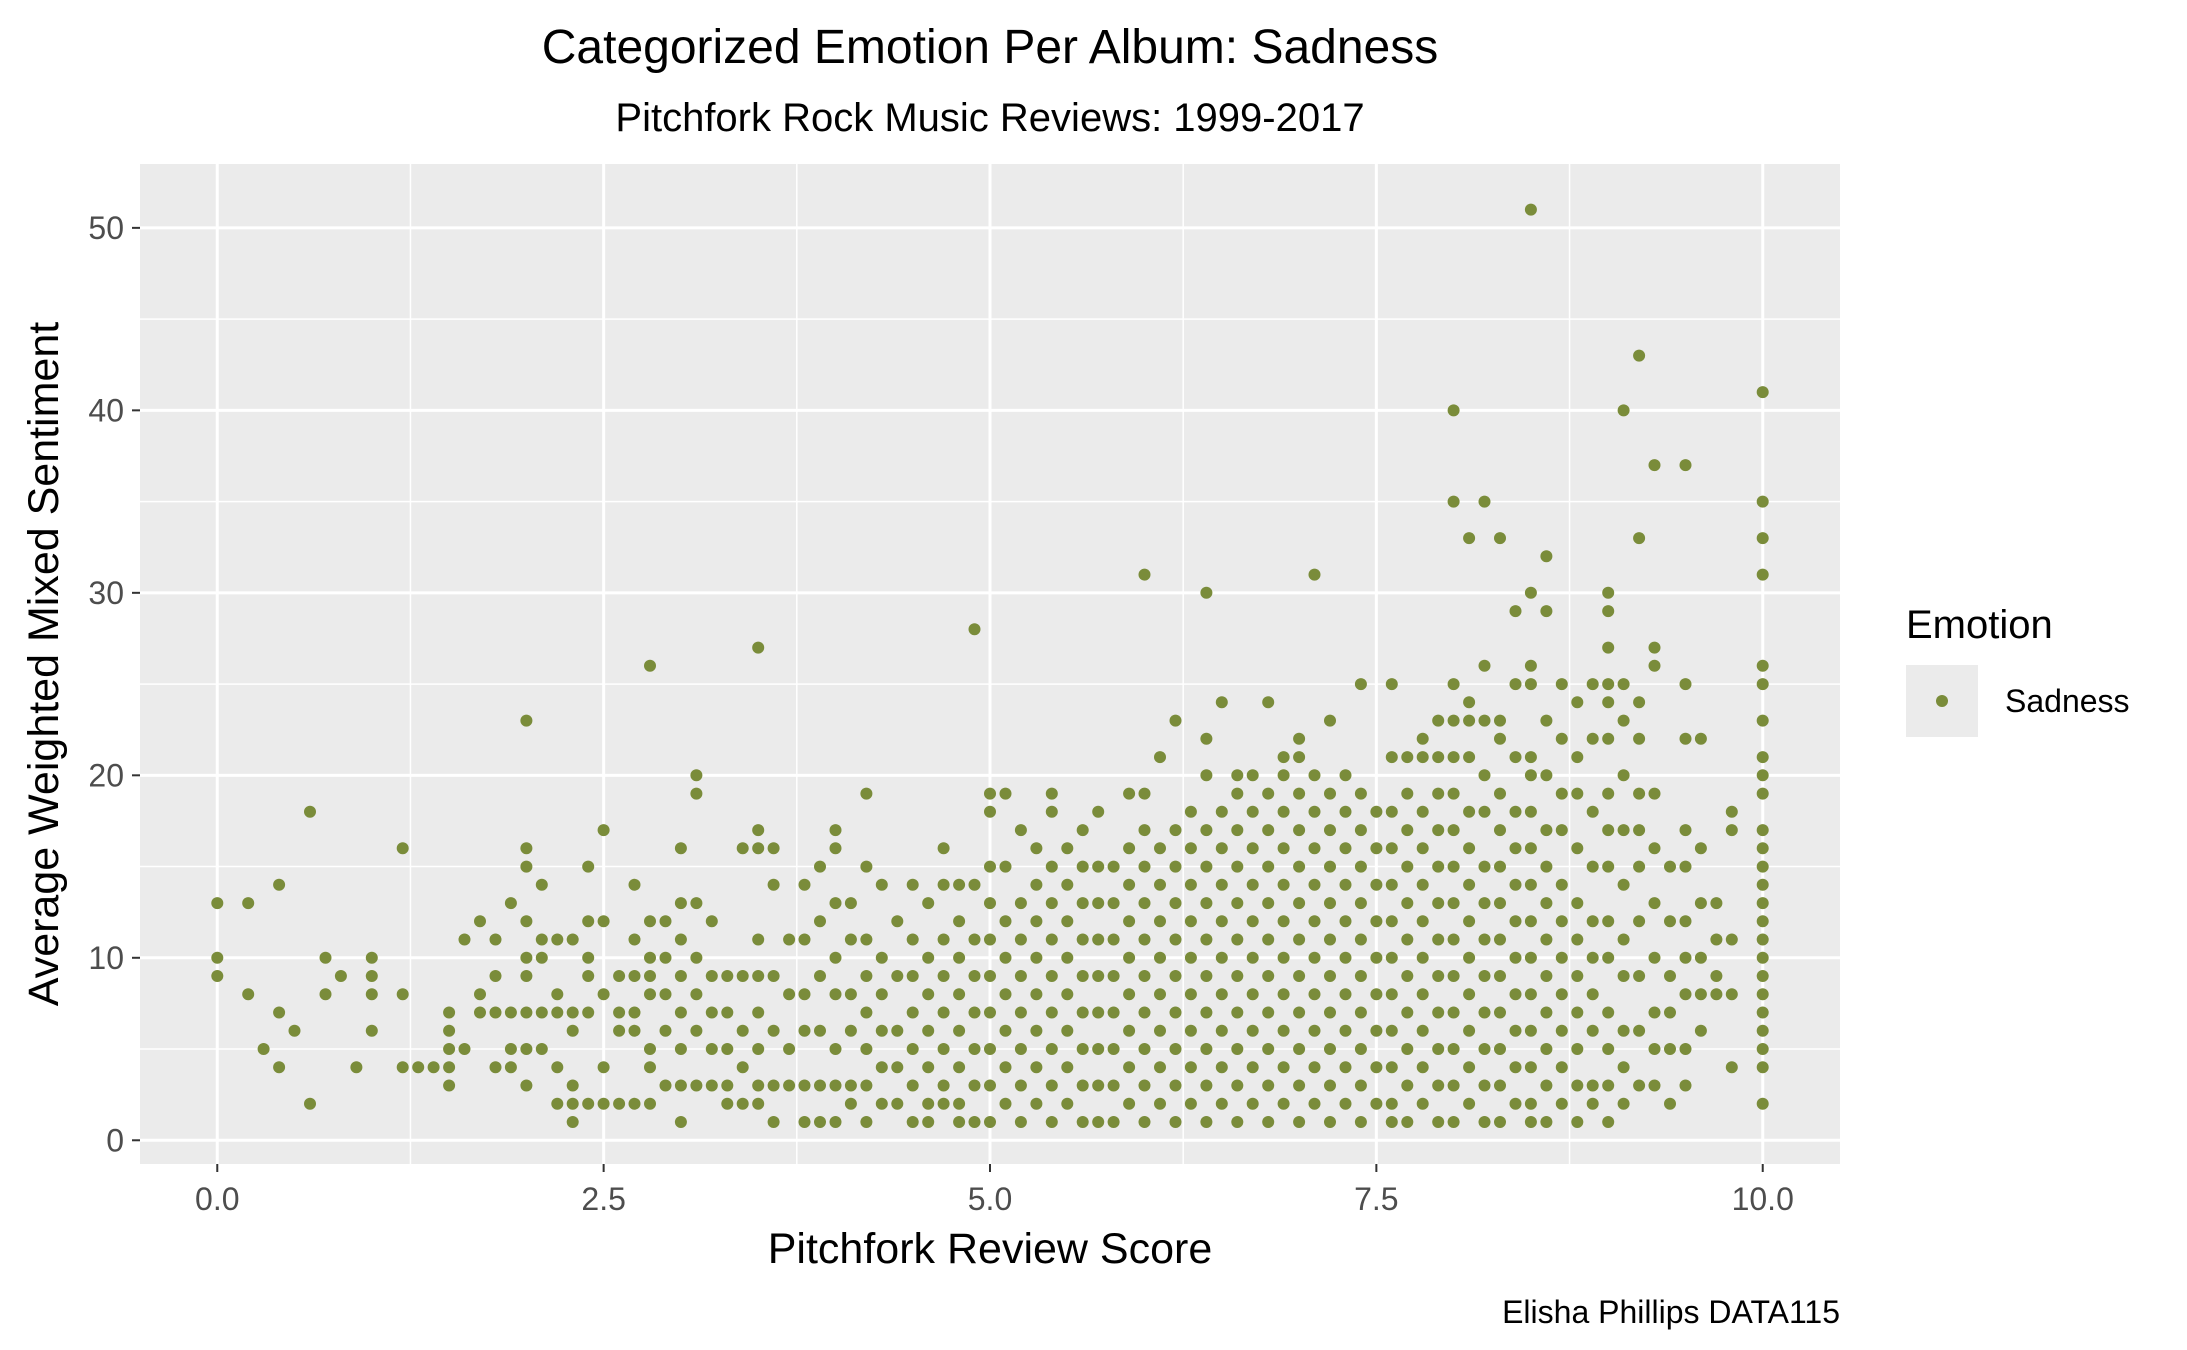 This screenshot has width=2187, height=1350. What do you see at coordinates (1763, 1199) in the screenshot?
I see `x-tick-label: 10.0` at bounding box center [1763, 1199].